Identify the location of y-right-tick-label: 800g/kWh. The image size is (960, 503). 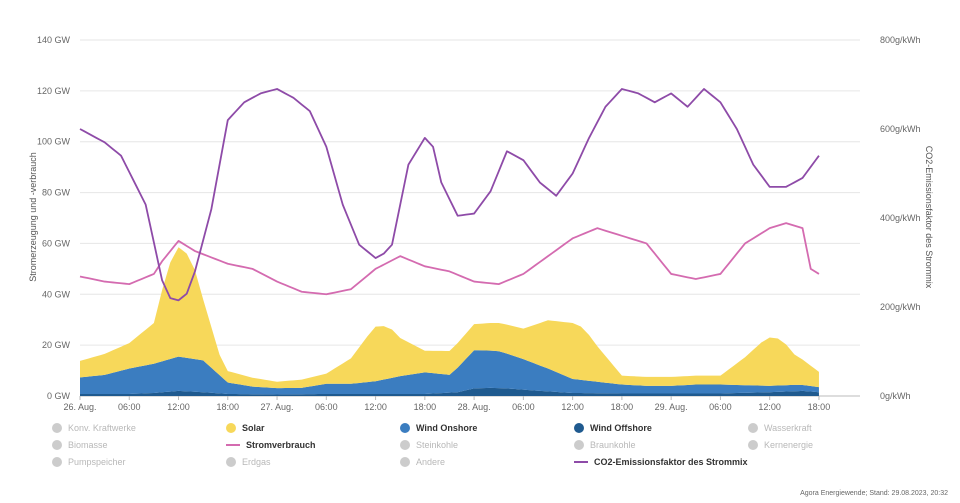
(900, 40).